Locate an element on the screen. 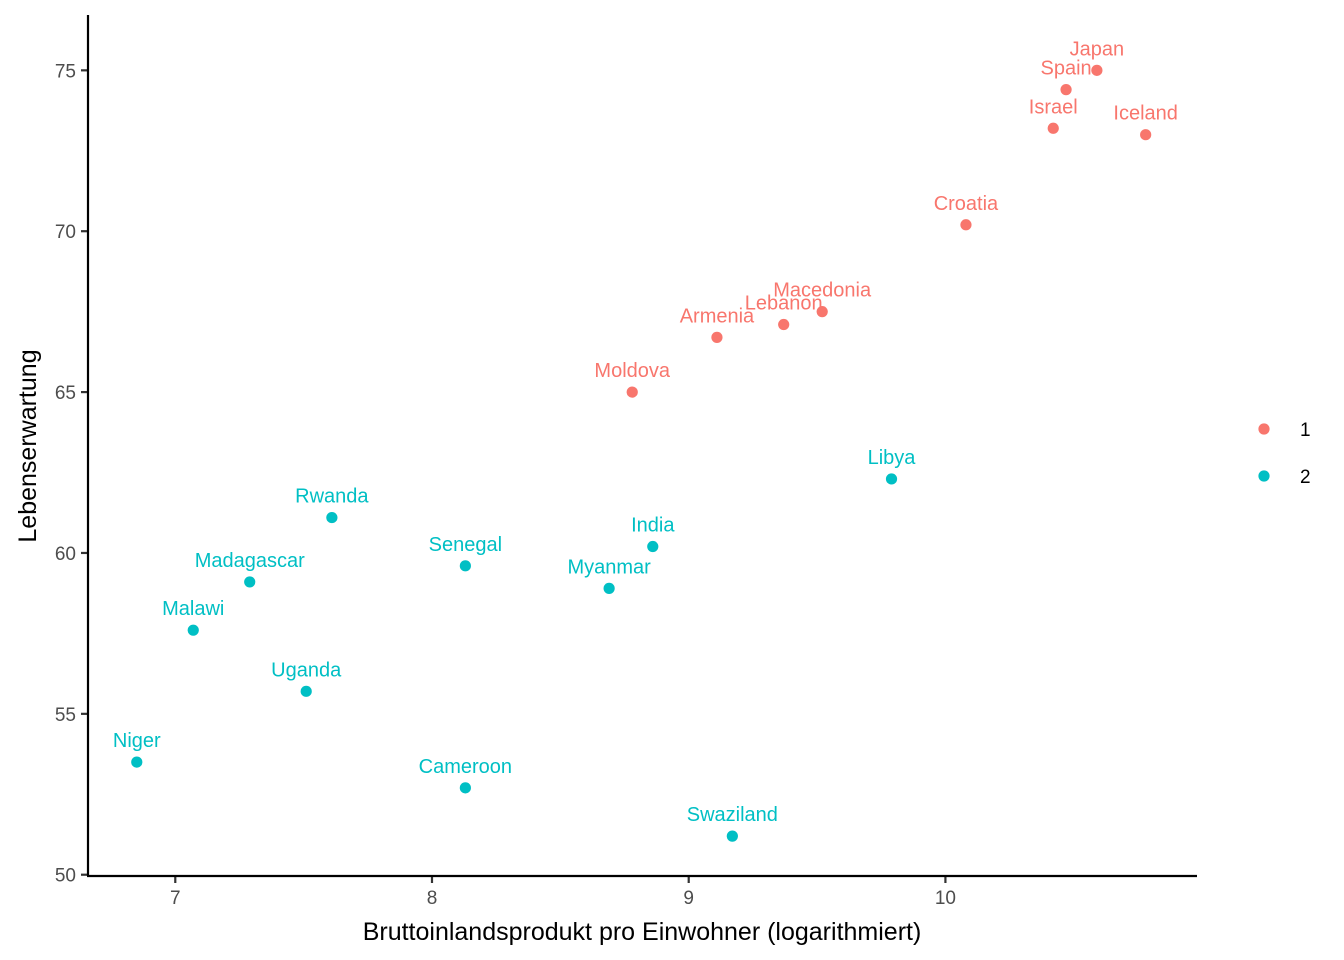  y-axis-ticks: 50 55 60 65 70 75 is located at coordinates (71, 474).